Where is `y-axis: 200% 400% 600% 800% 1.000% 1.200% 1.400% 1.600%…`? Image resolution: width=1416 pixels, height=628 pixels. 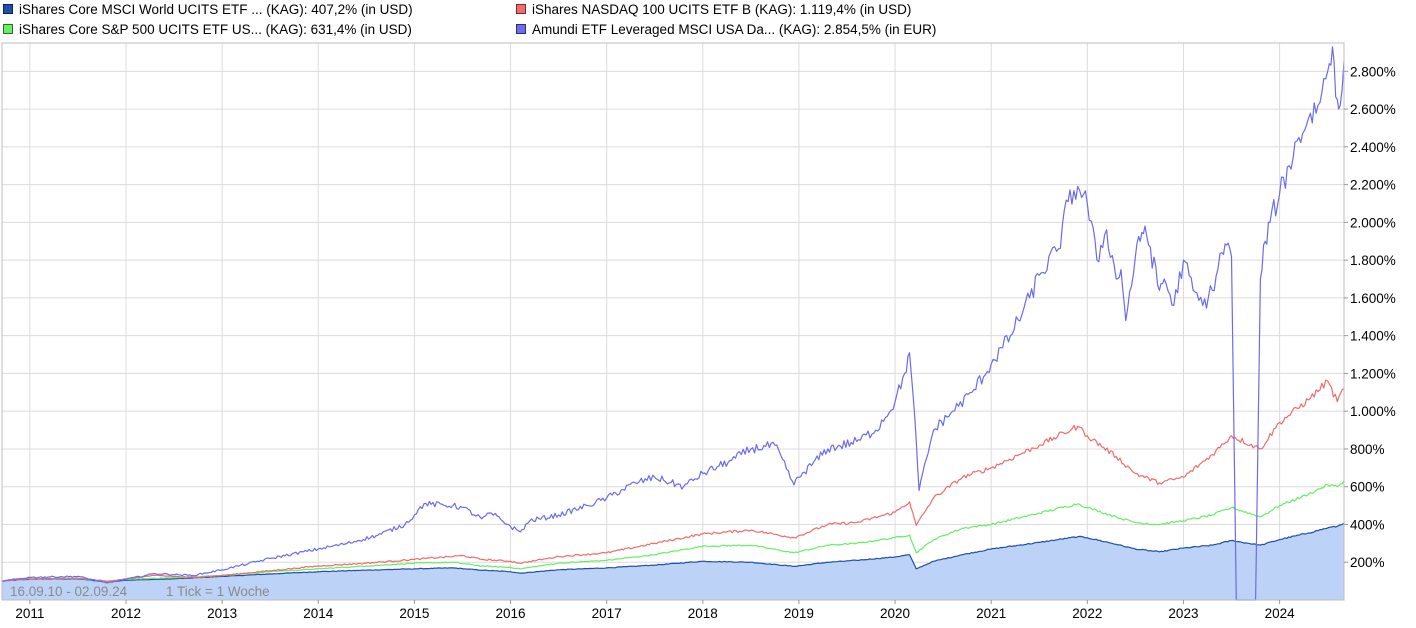 y-axis: 200% 400% 600% 800% 1.000% 1.200% 1.400% 1.600%… is located at coordinates (1370, 317).